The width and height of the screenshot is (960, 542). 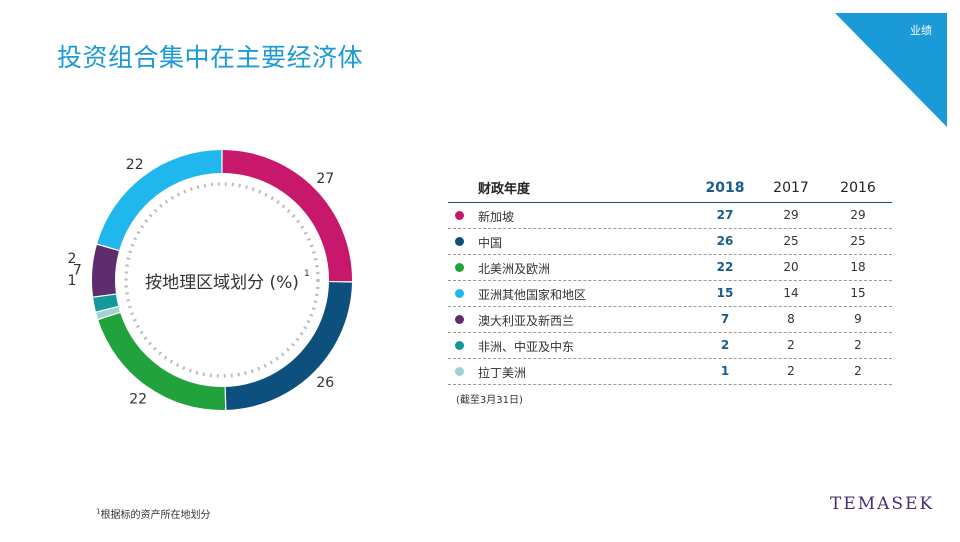 What do you see at coordinates (98, 511) in the screenshot?
I see `footnote-mark: 1` at bounding box center [98, 511].